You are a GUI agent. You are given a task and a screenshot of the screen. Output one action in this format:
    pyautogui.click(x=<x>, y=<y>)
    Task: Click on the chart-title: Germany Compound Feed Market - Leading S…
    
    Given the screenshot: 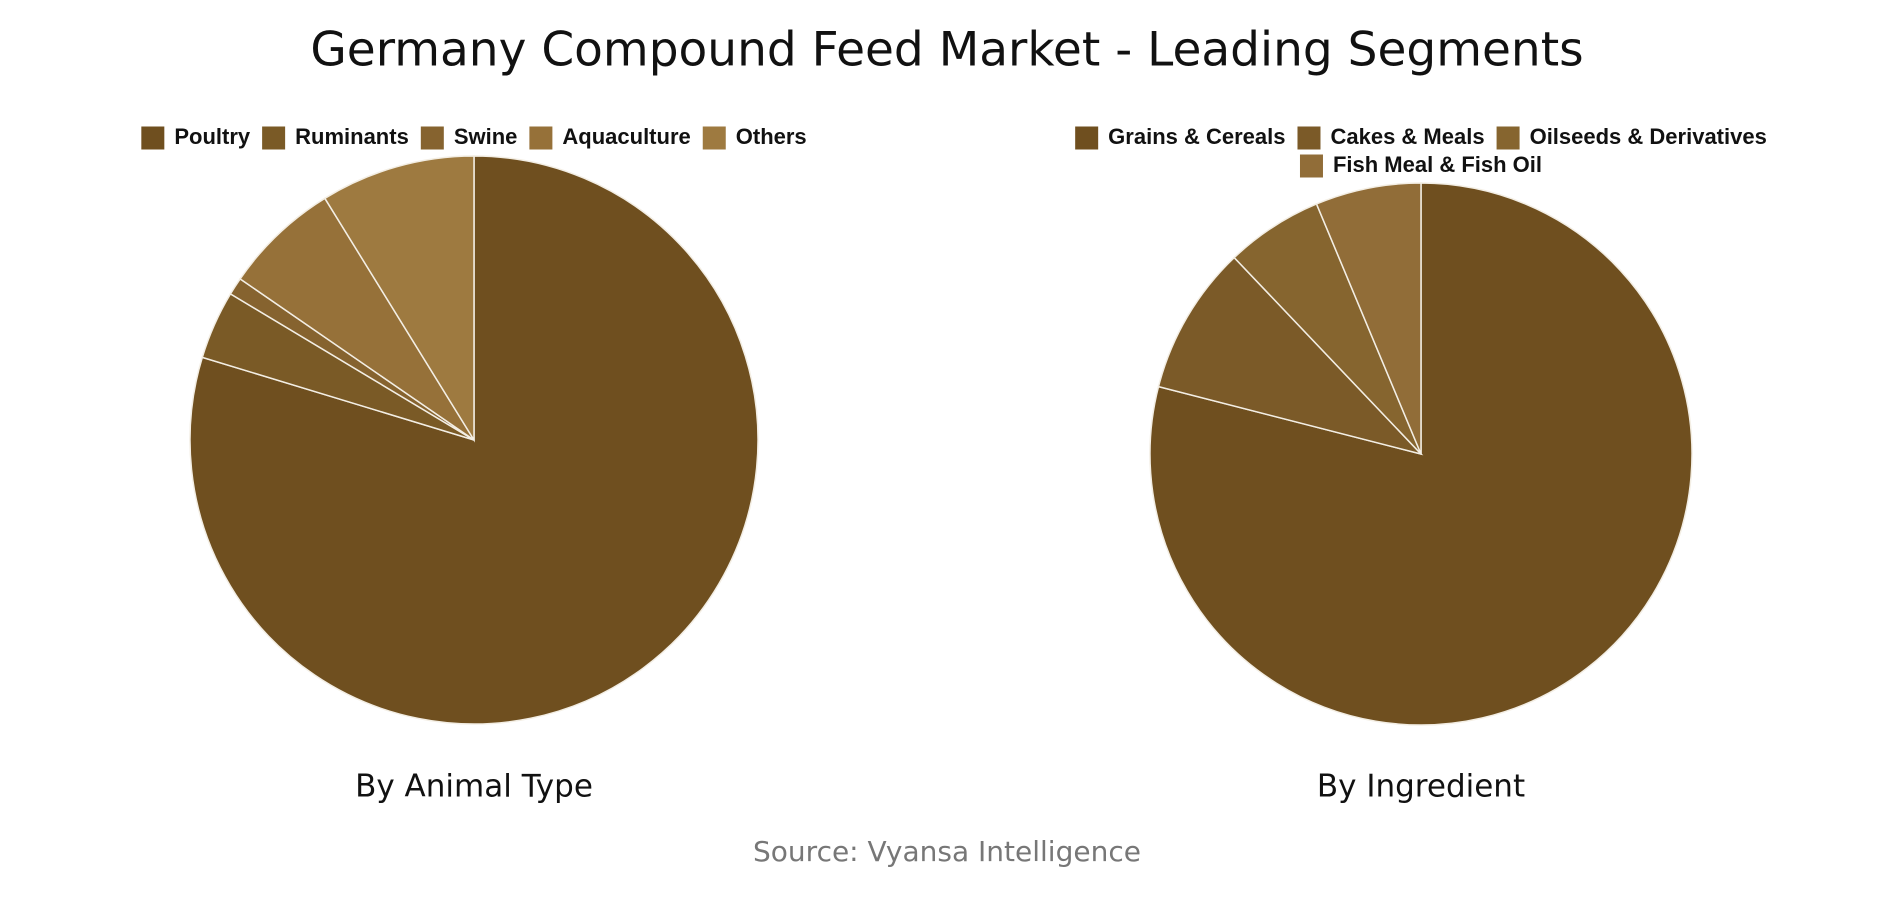 What is the action you would take?
    pyautogui.click(x=946, y=50)
    